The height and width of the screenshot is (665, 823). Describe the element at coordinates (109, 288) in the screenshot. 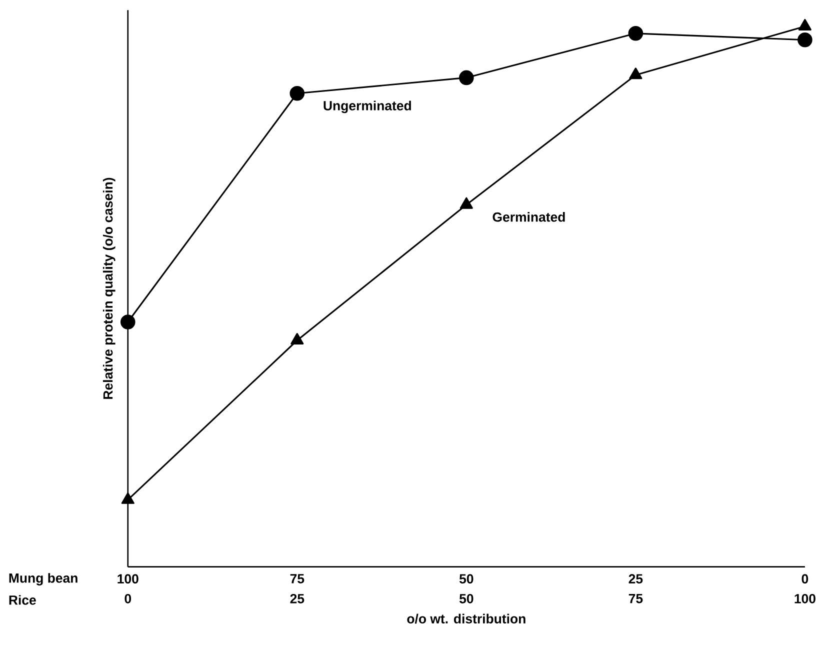

I see `y-axis-title: Relative protein quality (o/o casein)` at that location.